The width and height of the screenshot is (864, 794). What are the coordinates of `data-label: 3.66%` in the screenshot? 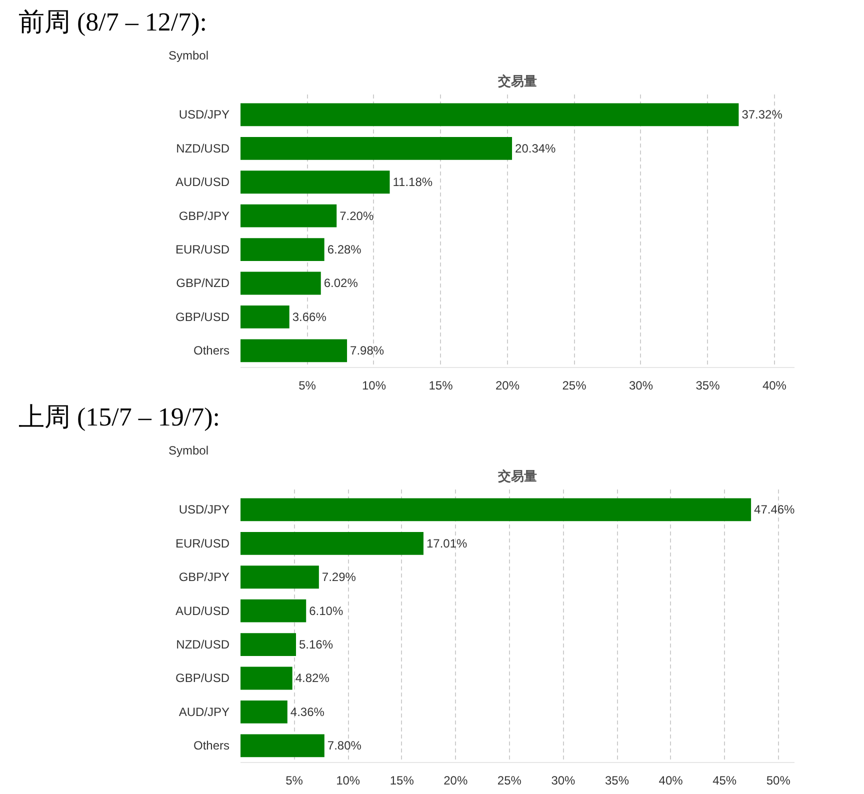 It's located at (309, 317).